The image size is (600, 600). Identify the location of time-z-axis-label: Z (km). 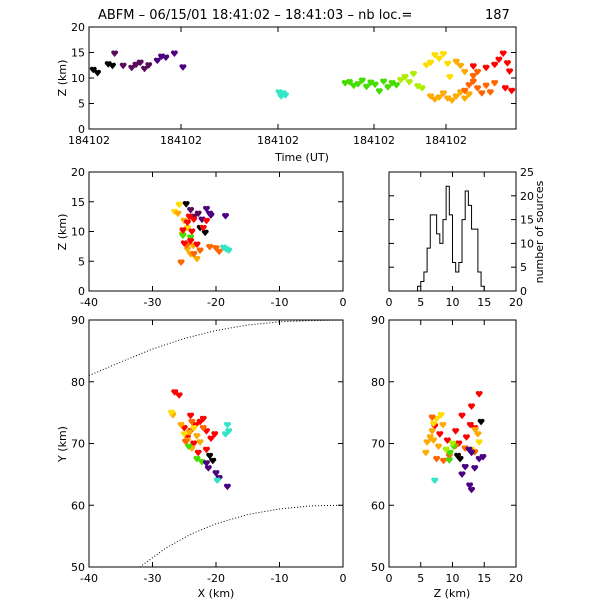
(62, 78).